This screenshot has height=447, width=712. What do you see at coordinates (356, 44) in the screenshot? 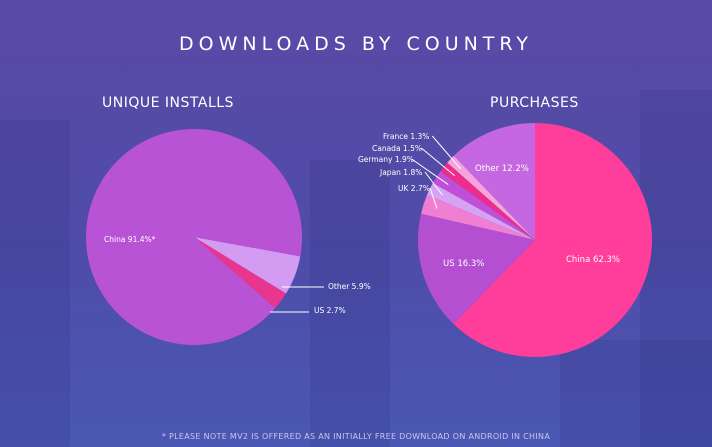
I see `page-title: DOWNLOADS BY COUNTRY` at bounding box center [356, 44].